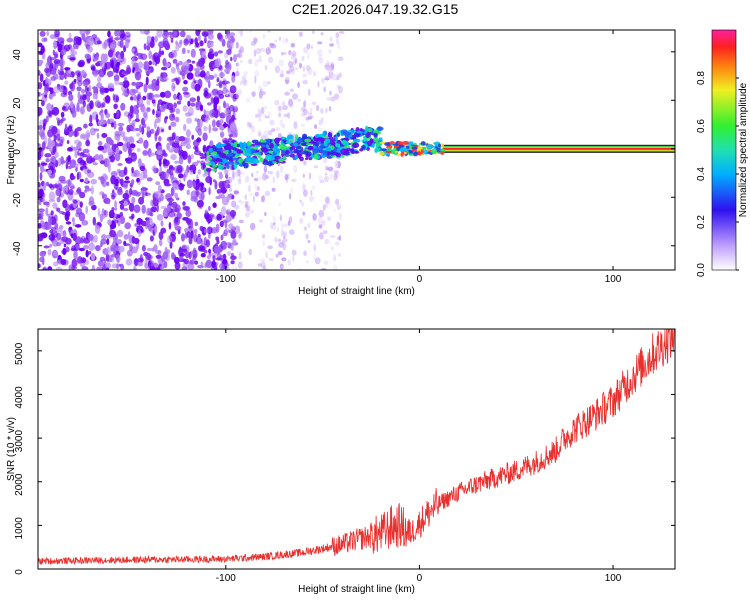  Describe the element at coordinates (701, 126) in the screenshot. I see `colorbar-tick-label: 0.6` at that location.